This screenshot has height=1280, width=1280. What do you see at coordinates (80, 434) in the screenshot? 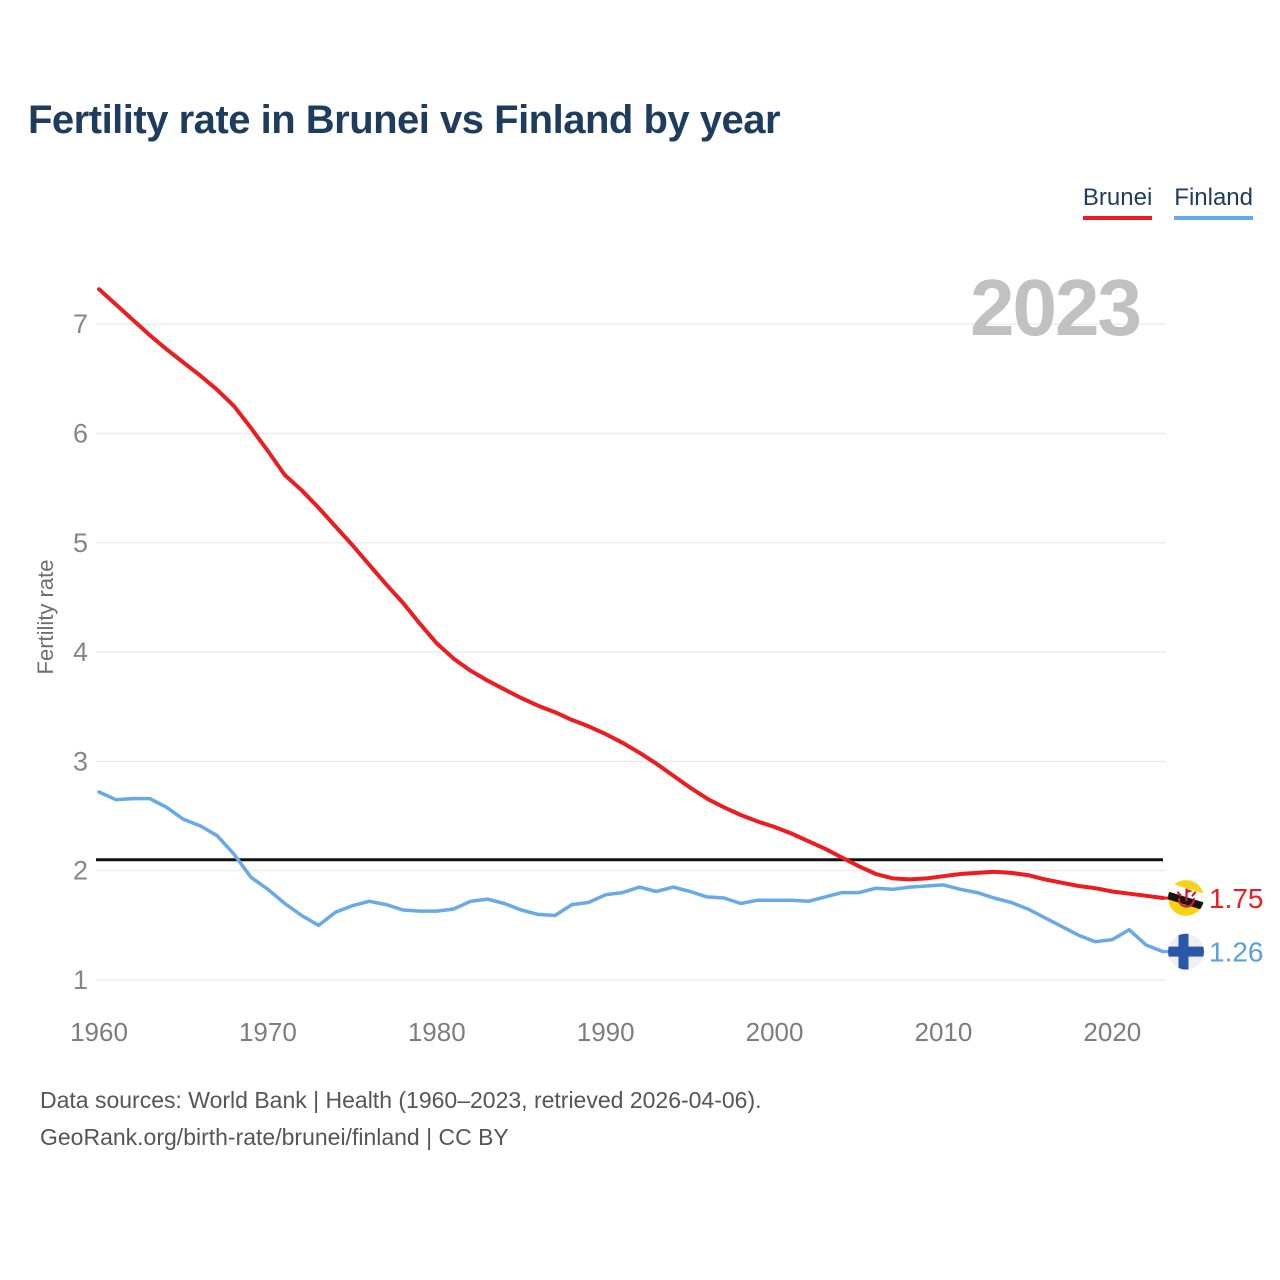
I see `y-tick-label: 6` at bounding box center [80, 434].